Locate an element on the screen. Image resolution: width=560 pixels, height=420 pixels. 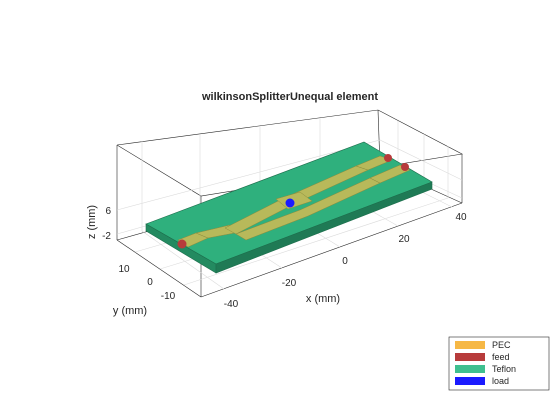
x-axis-label: x (mm) is located at coordinates (323, 299).